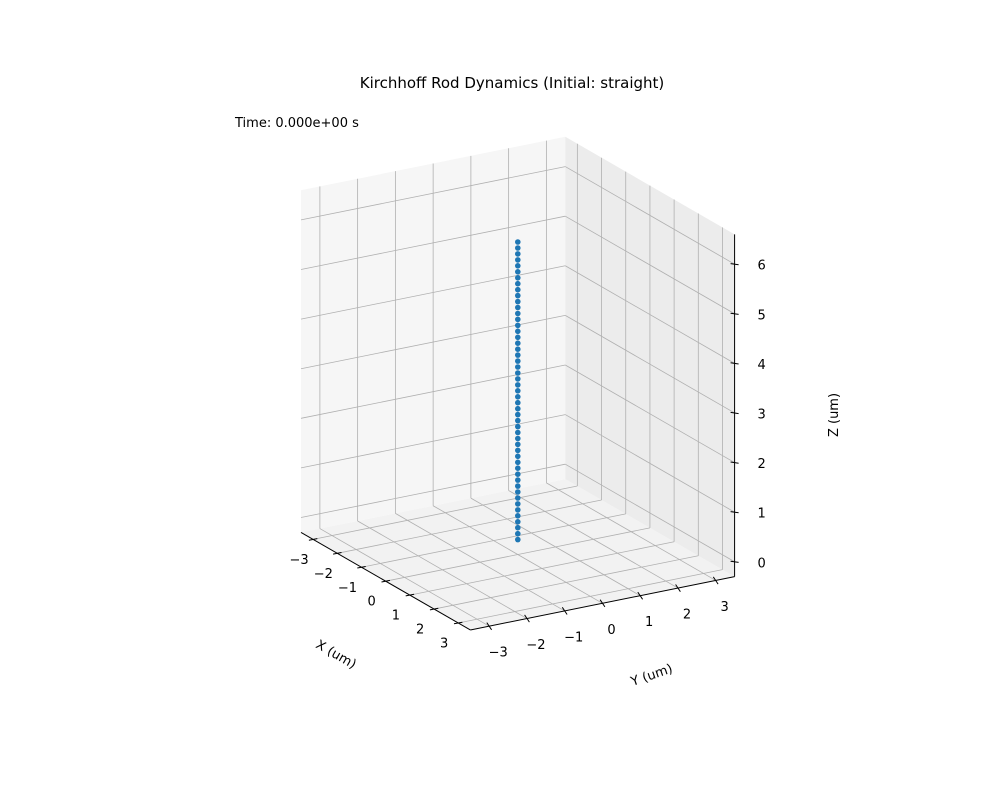  I want to click on z-tick-label: 5, so click(761, 315).